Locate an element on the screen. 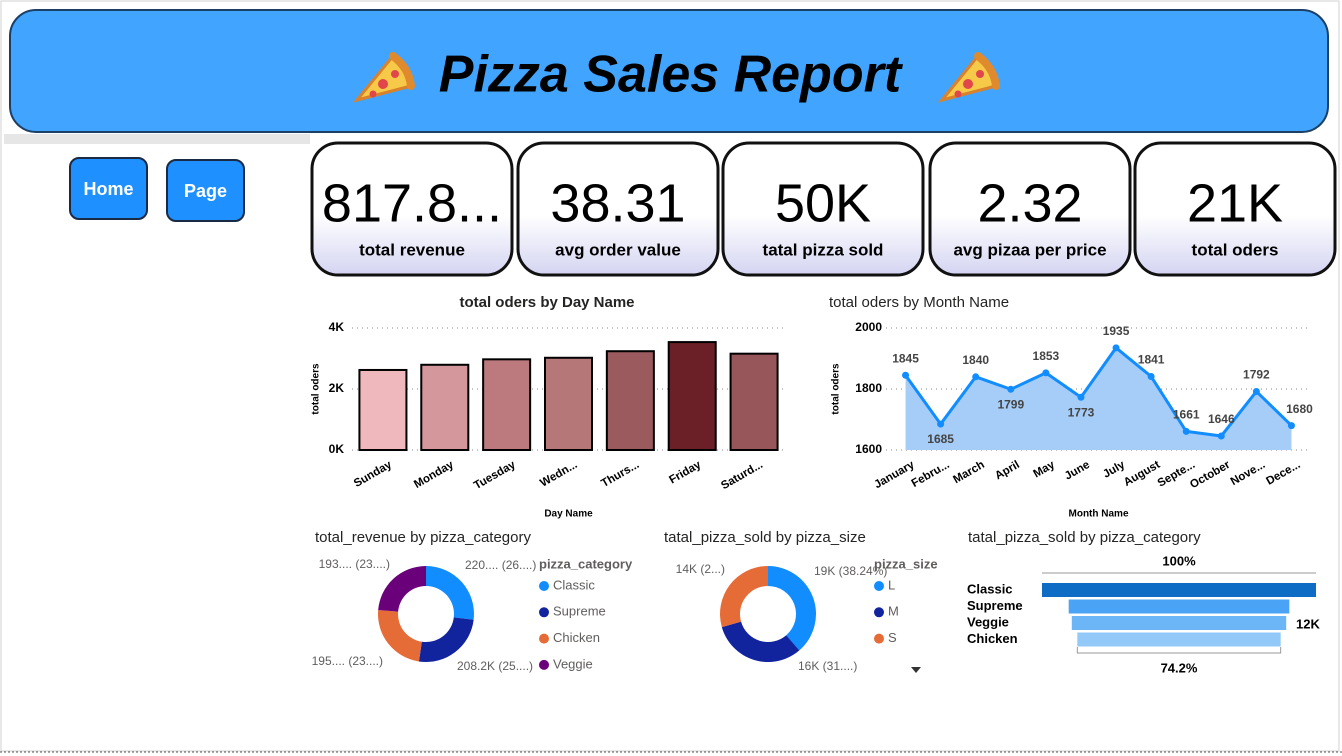 This screenshot has height=756, width=1342. x-axis-title: Day Name is located at coordinates (568, 514).